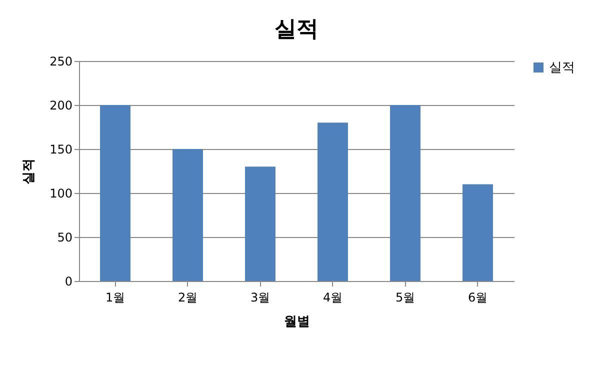 Image resolution: width=595 pixels, height=375 pixels. I want to click on x-tick-label: 6월, so click(478, 297).